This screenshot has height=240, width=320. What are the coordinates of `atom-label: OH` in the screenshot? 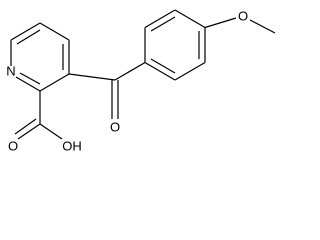 It's located at (72, 145).